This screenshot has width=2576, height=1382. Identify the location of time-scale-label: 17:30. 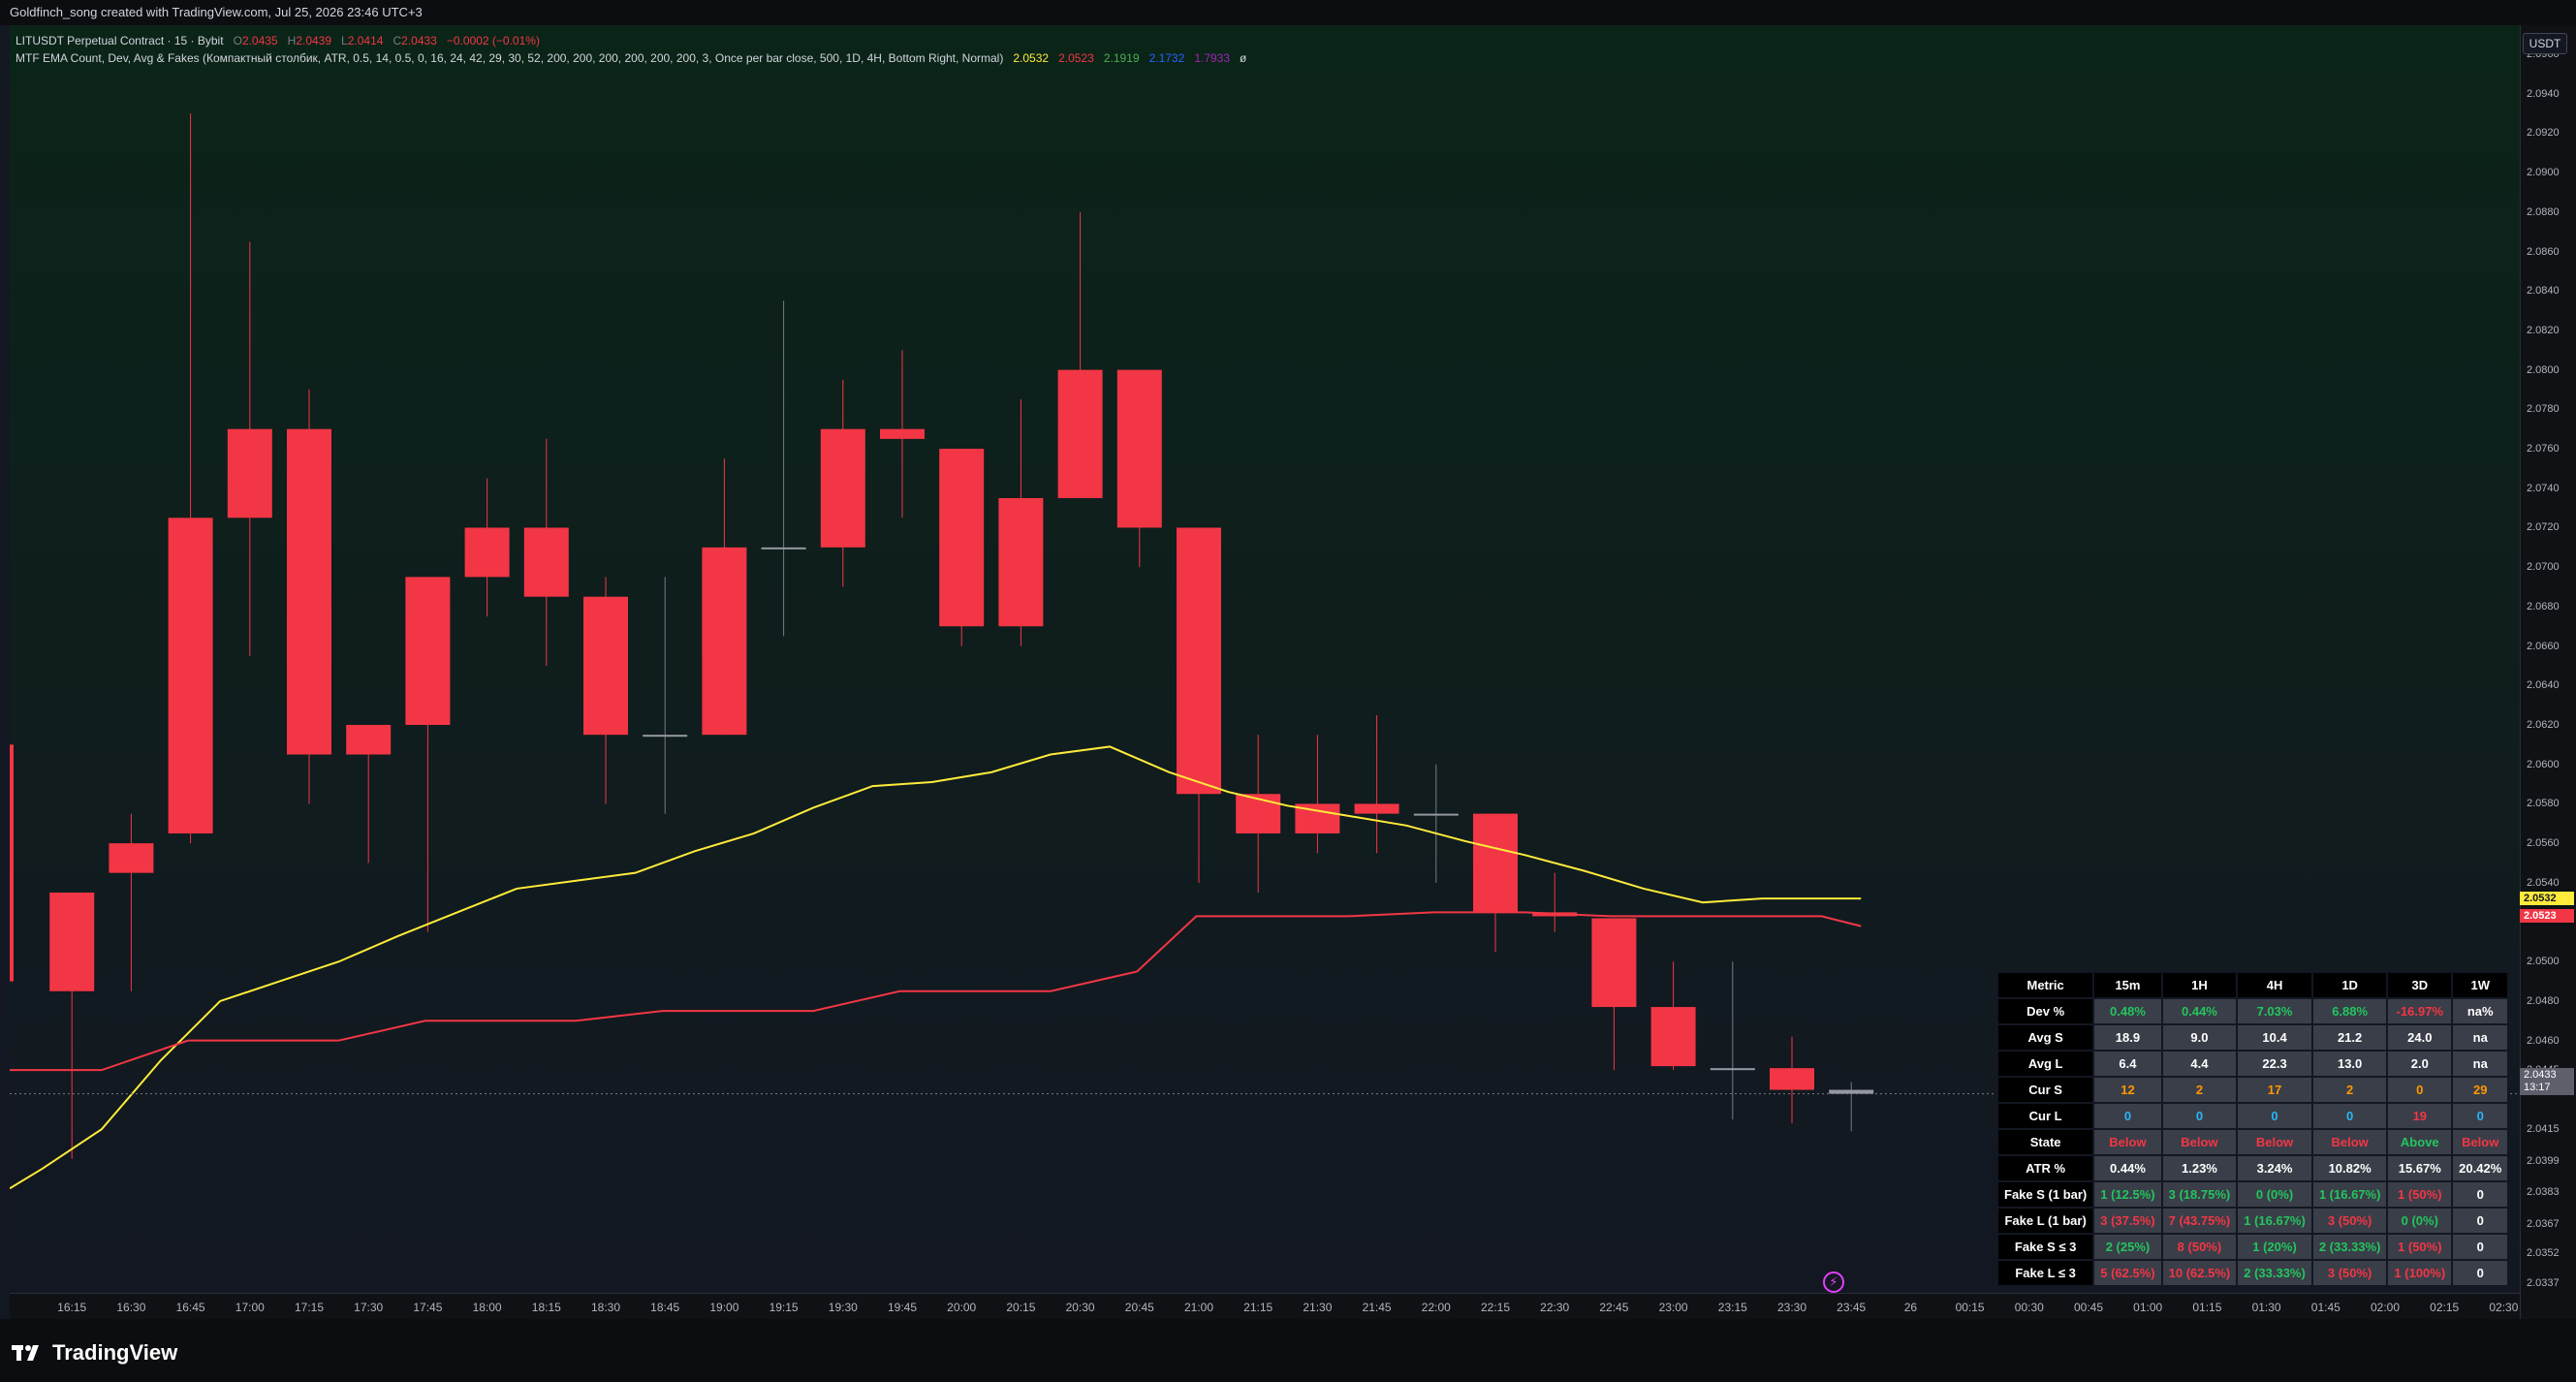
(369, 1307).